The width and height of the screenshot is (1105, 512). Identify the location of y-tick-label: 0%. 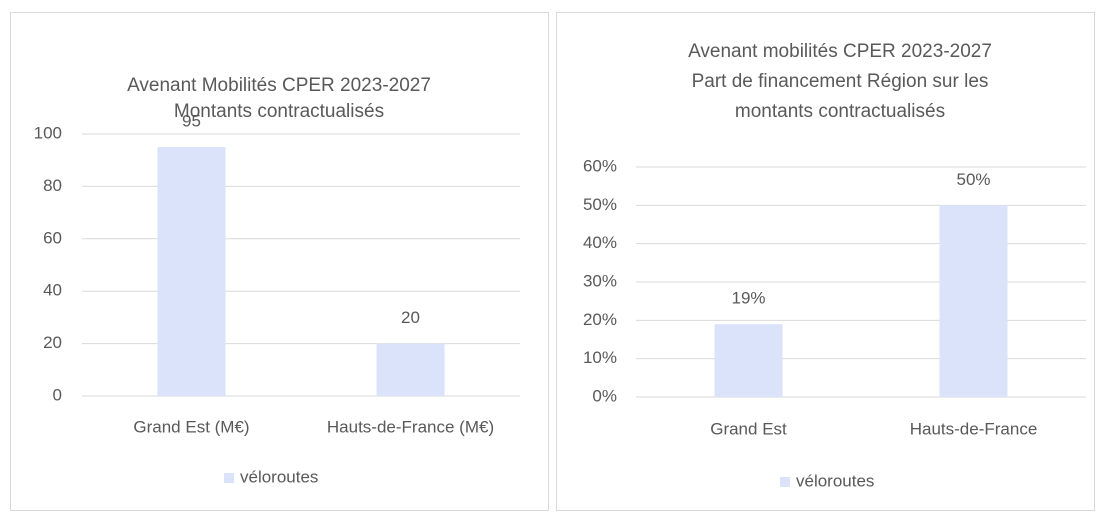
(604, 395).